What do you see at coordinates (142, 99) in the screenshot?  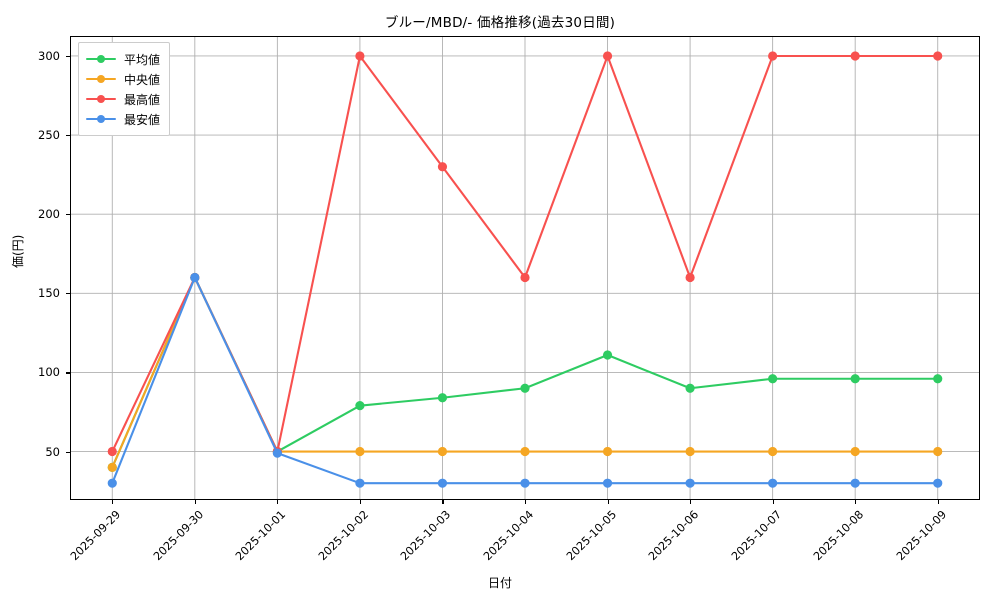 I see `legend-label: 最高値` at bounding box center [142, 99].